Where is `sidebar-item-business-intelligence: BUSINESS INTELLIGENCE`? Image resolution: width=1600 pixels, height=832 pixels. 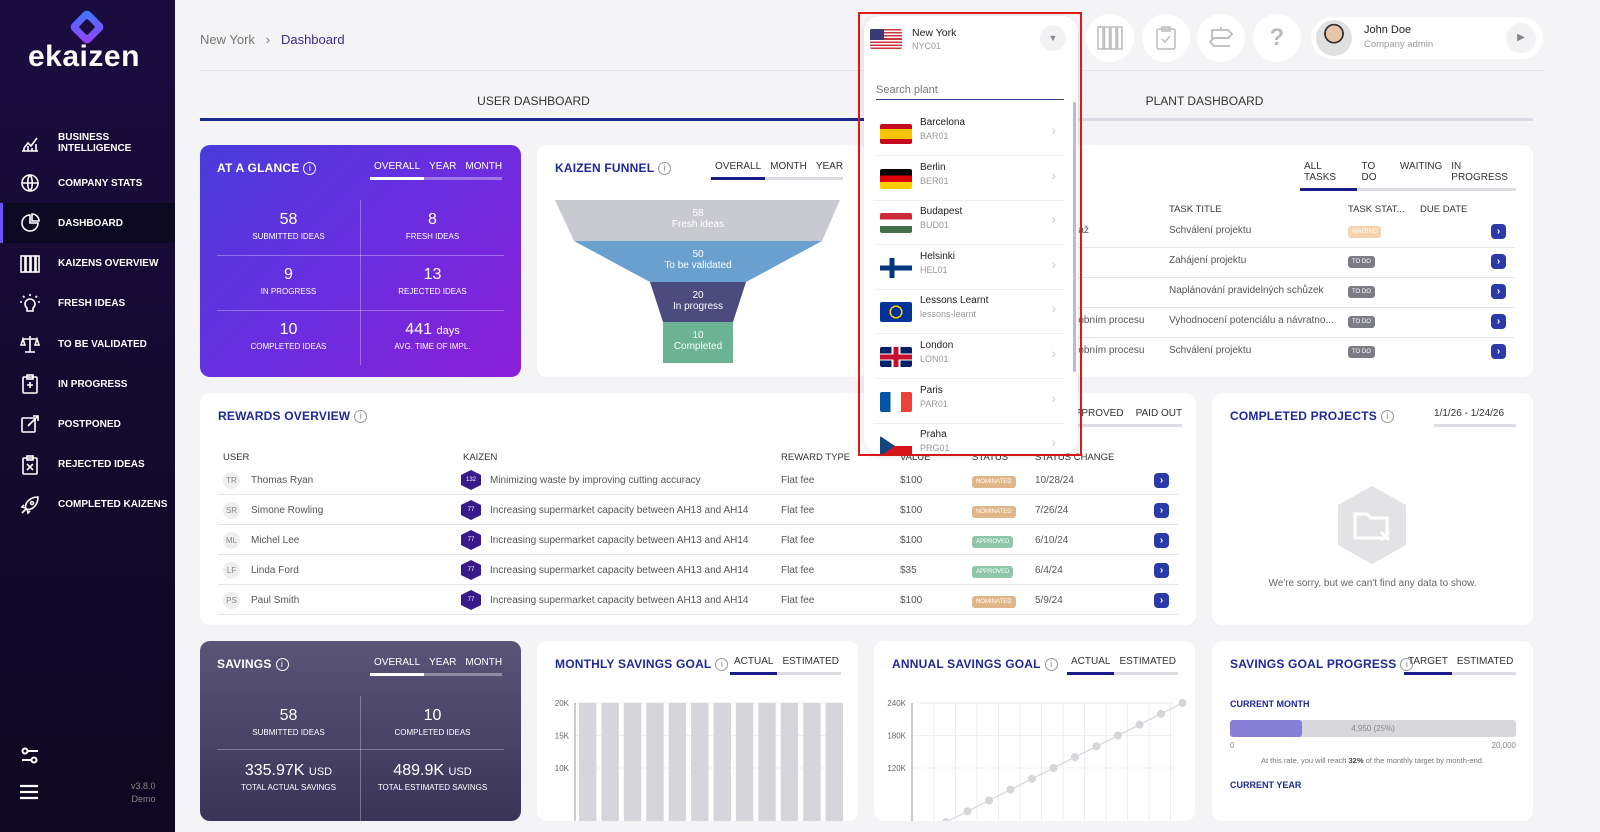 sidebar-item-business-intelligence: BUSINESS INTELLIGENCE is located at coordinates (87, 143).